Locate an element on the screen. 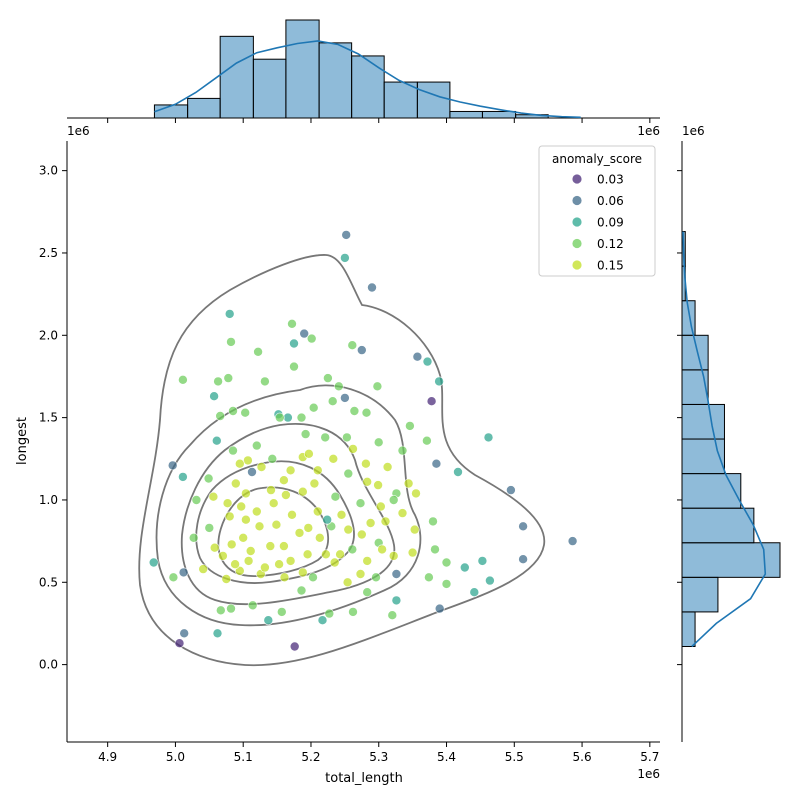 The height and width of the screenshot is (804, 800). y-axis-label: longest is located at coordinates (22, 441).